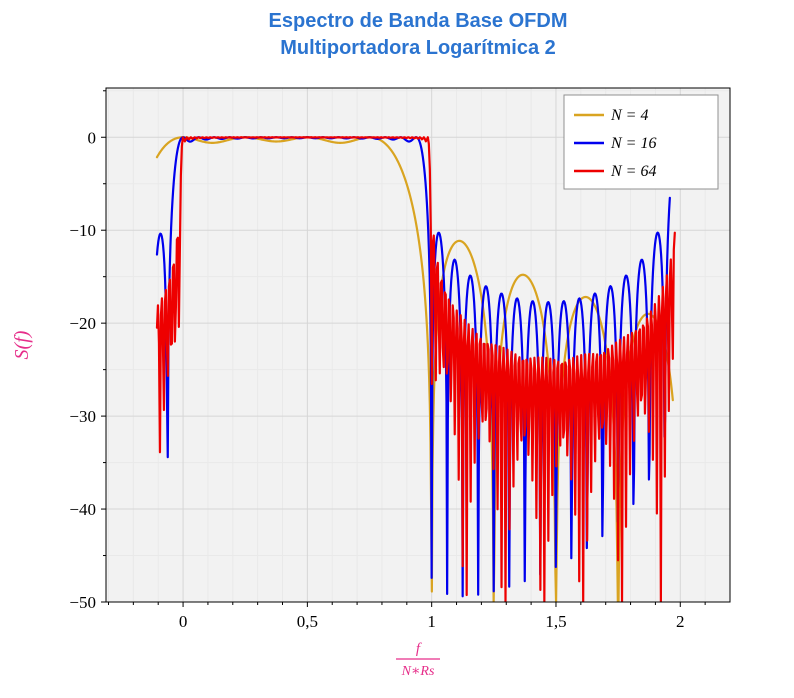 This screenshot has width=794, height=698. I want to click on x-axis-label-fraction: f N∗Rs, so click(418, 660).